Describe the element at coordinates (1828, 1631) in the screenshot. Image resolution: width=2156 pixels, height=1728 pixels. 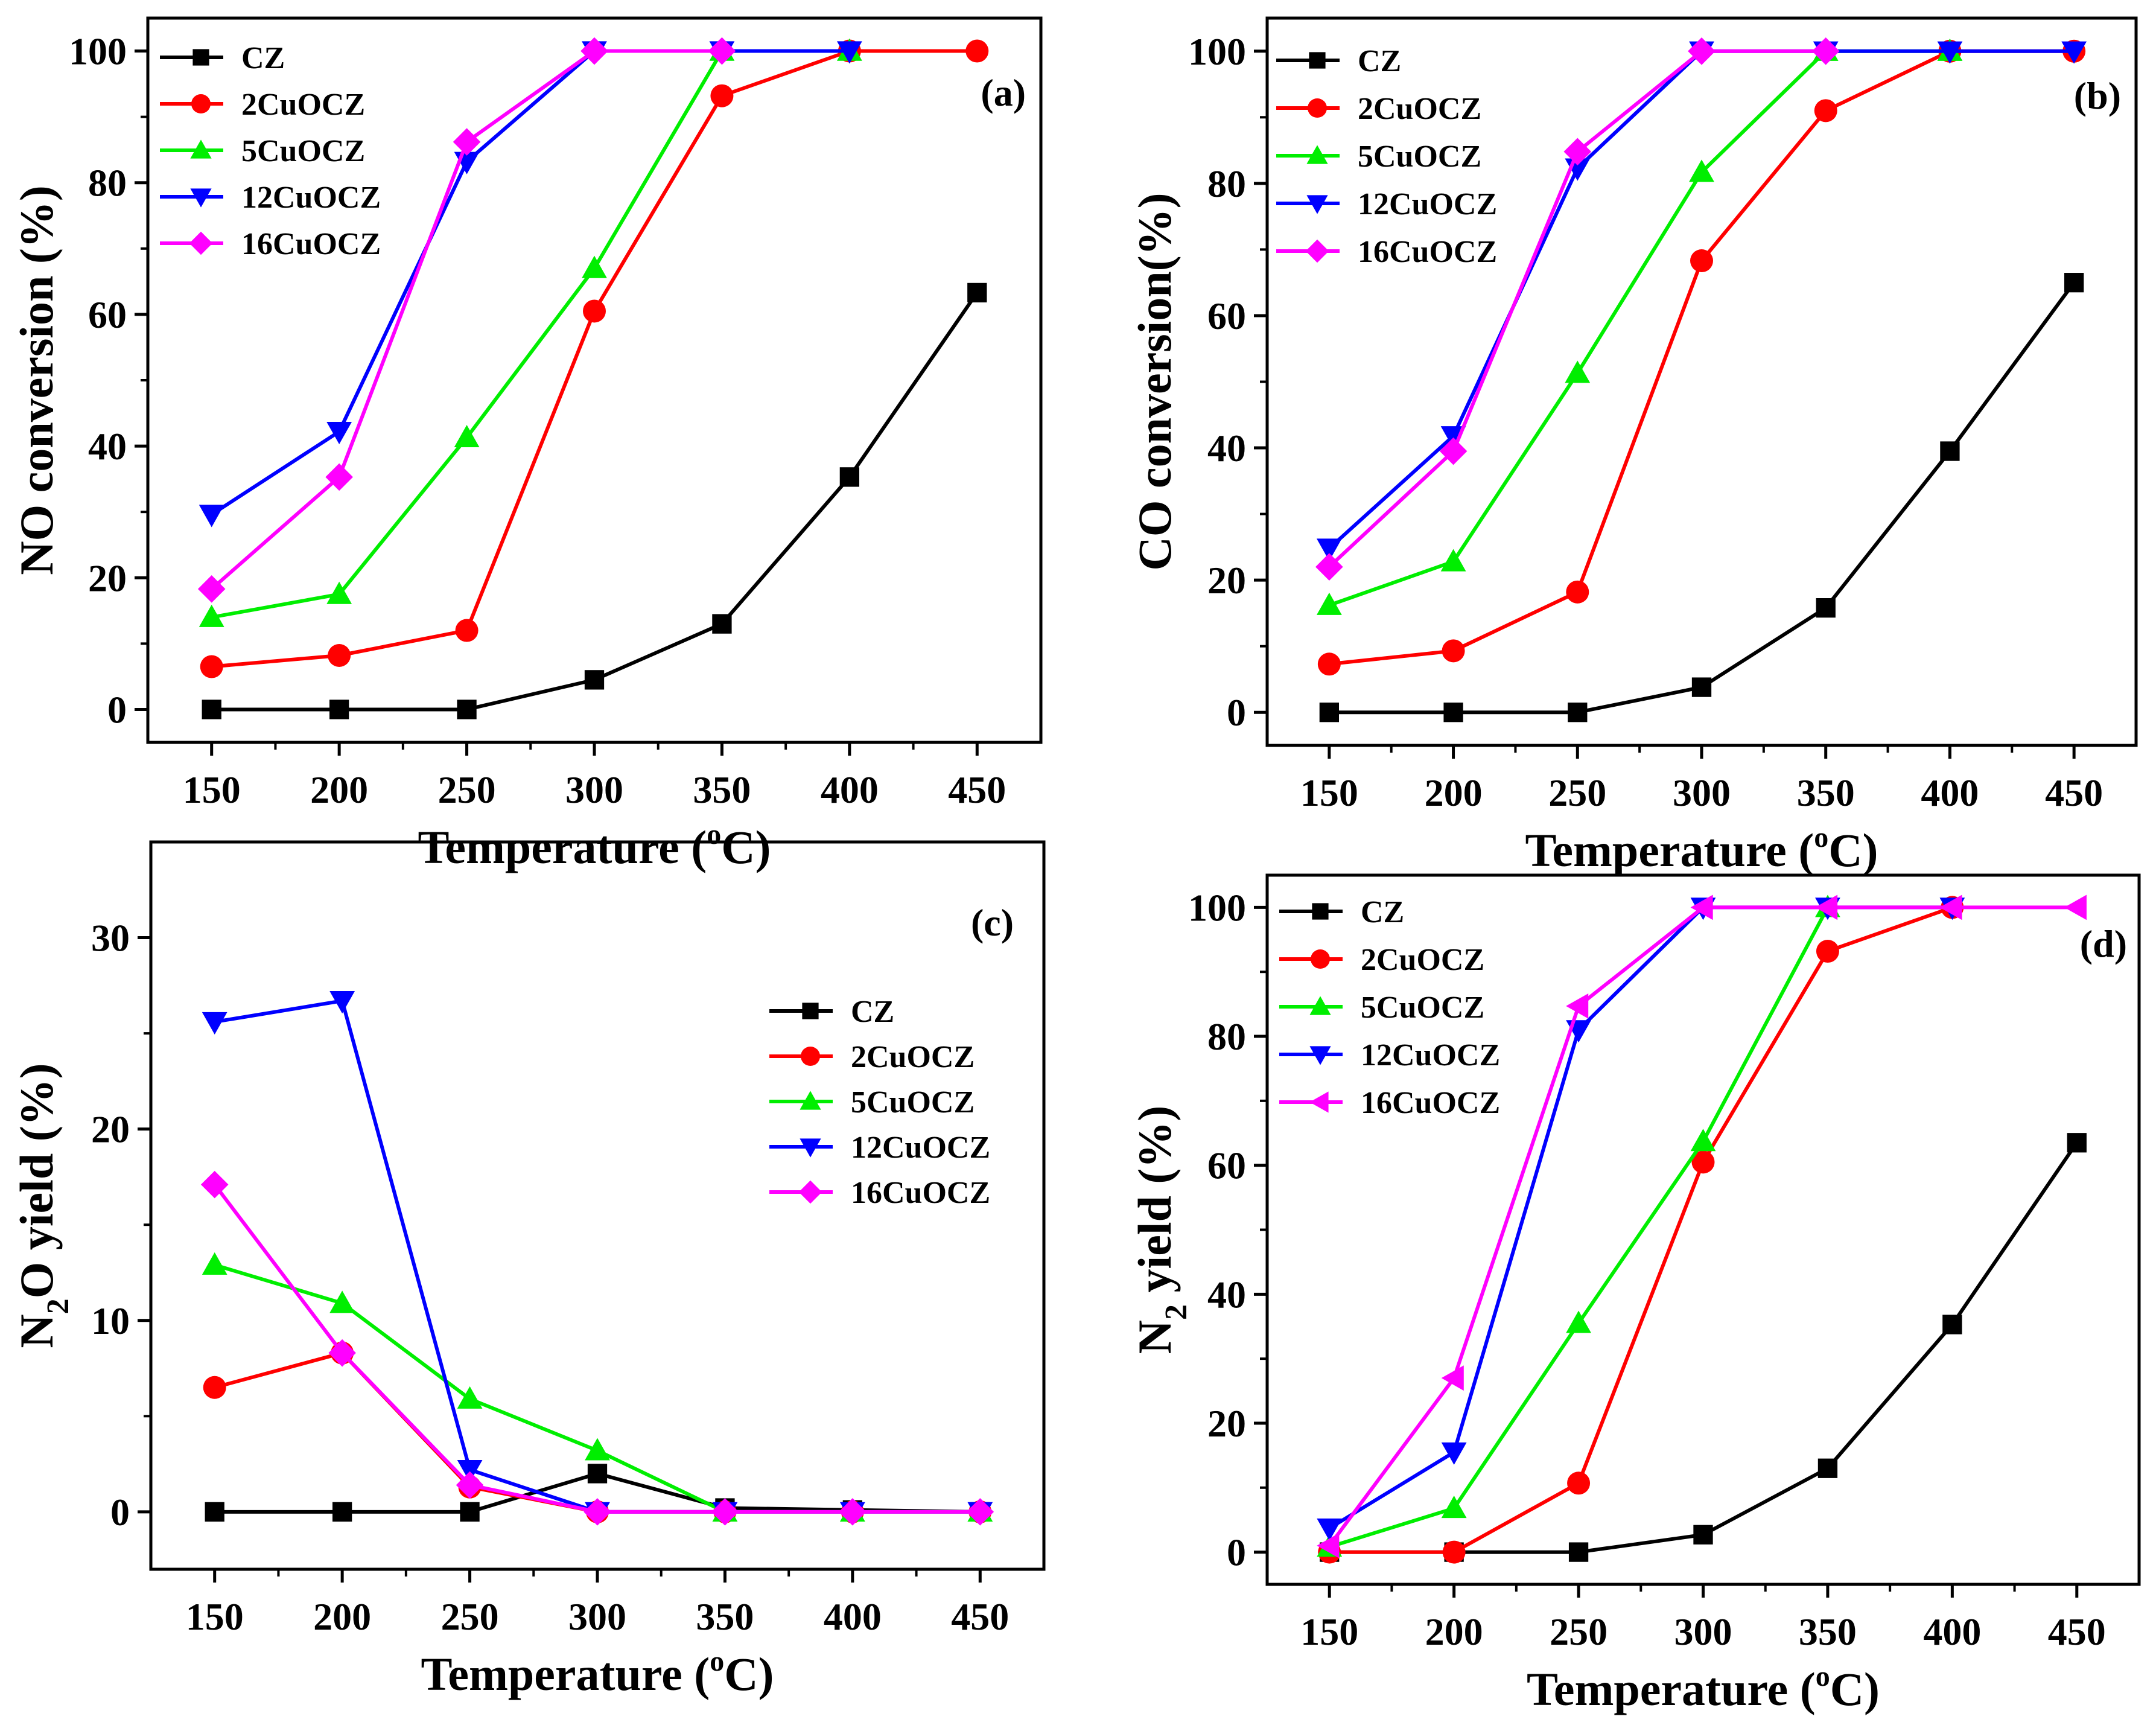
I see `x-tick-label: 350` at that location.